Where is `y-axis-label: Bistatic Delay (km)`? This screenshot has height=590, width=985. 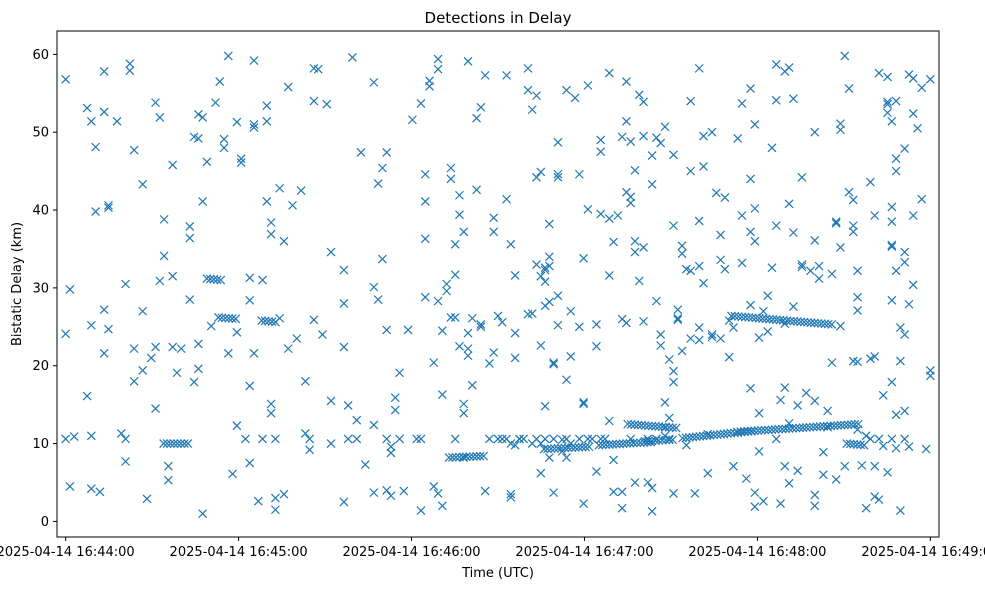 y-axis-label: Bistatic Delay (km) is located at coordinates (17, 284).